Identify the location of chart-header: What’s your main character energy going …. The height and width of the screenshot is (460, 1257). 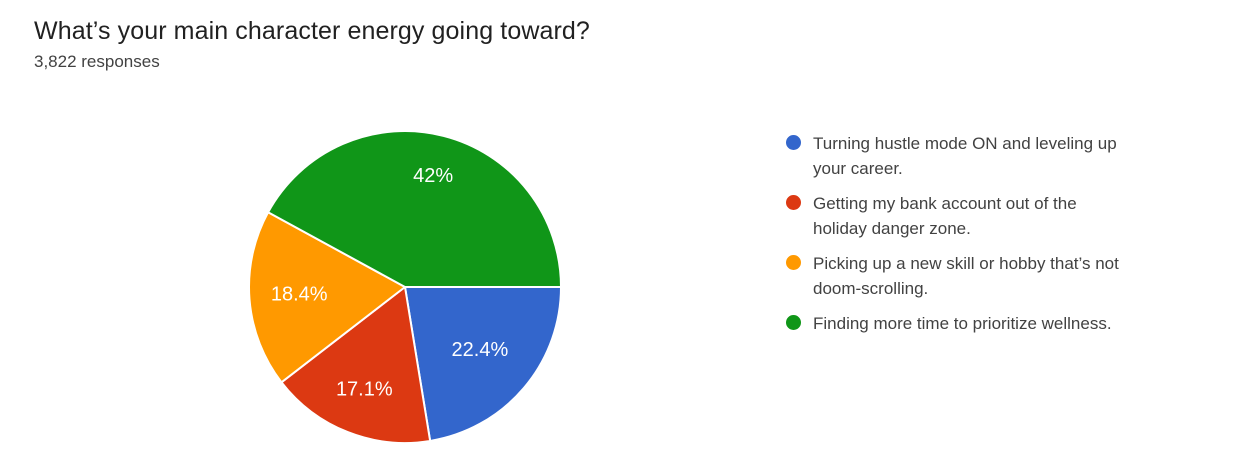
(312, 43).